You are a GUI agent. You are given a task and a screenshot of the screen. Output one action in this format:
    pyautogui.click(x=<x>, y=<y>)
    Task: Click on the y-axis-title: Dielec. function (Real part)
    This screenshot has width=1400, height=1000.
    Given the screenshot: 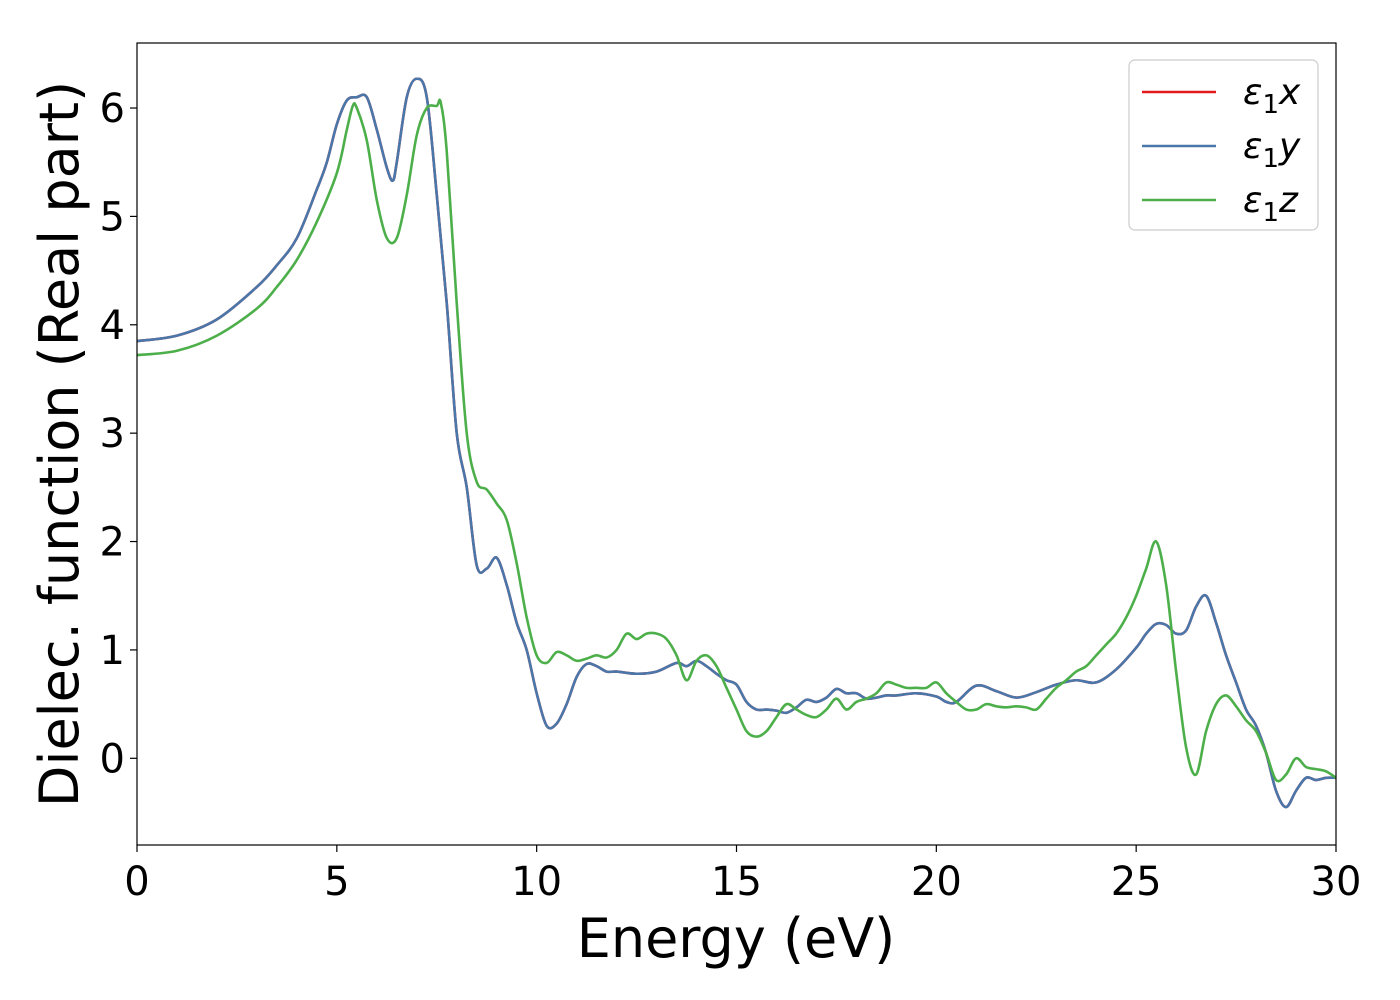 What is the action you would take?
    pyautogui.click(x=59, y=444)
    